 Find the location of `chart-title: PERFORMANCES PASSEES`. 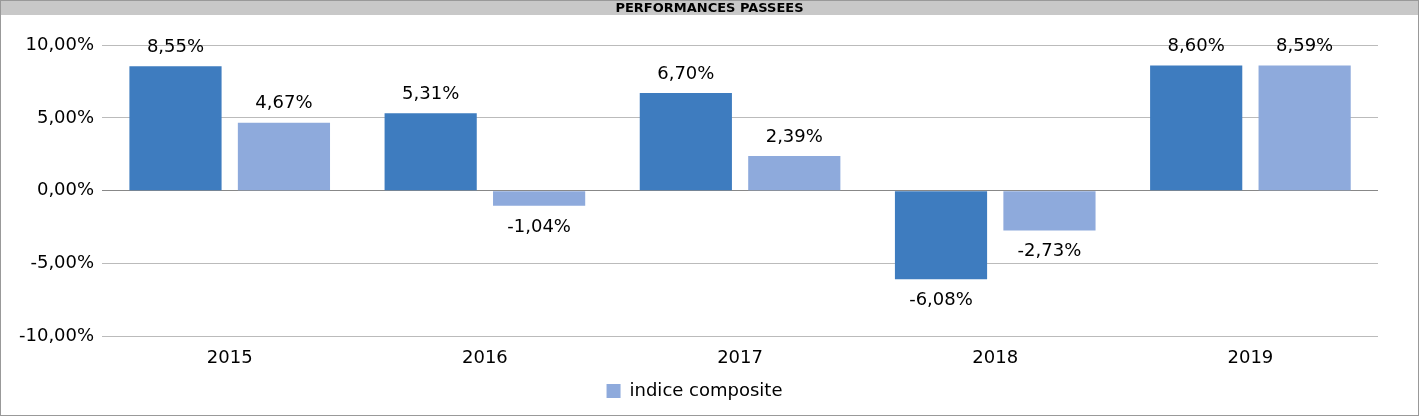

chart-title: PERFORMANCES PASSEES is located at coordinates (709, 7).